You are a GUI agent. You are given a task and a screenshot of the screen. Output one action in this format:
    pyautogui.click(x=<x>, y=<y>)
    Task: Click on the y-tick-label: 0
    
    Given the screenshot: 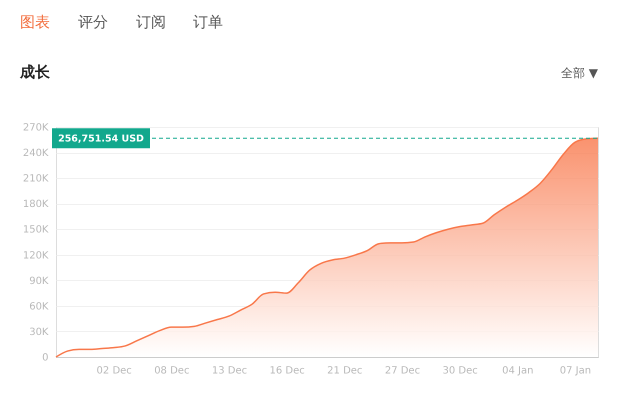 What is the action you would take?
    pyautogui.click(x=45, y=358)
    